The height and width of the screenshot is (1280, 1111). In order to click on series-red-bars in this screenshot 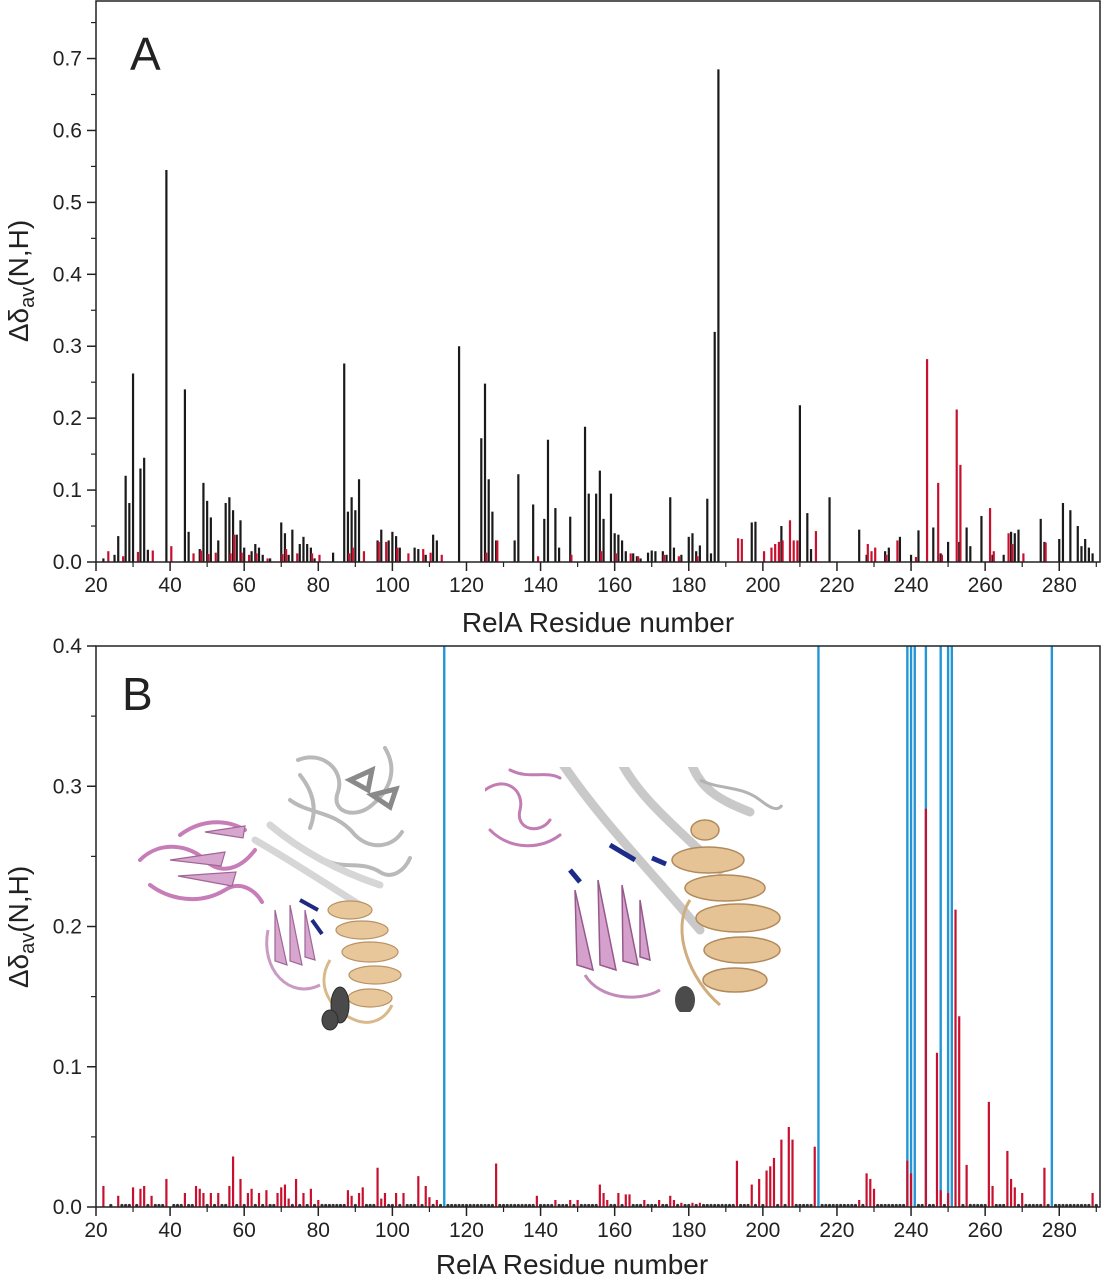, I will do `click(577, 460)`.